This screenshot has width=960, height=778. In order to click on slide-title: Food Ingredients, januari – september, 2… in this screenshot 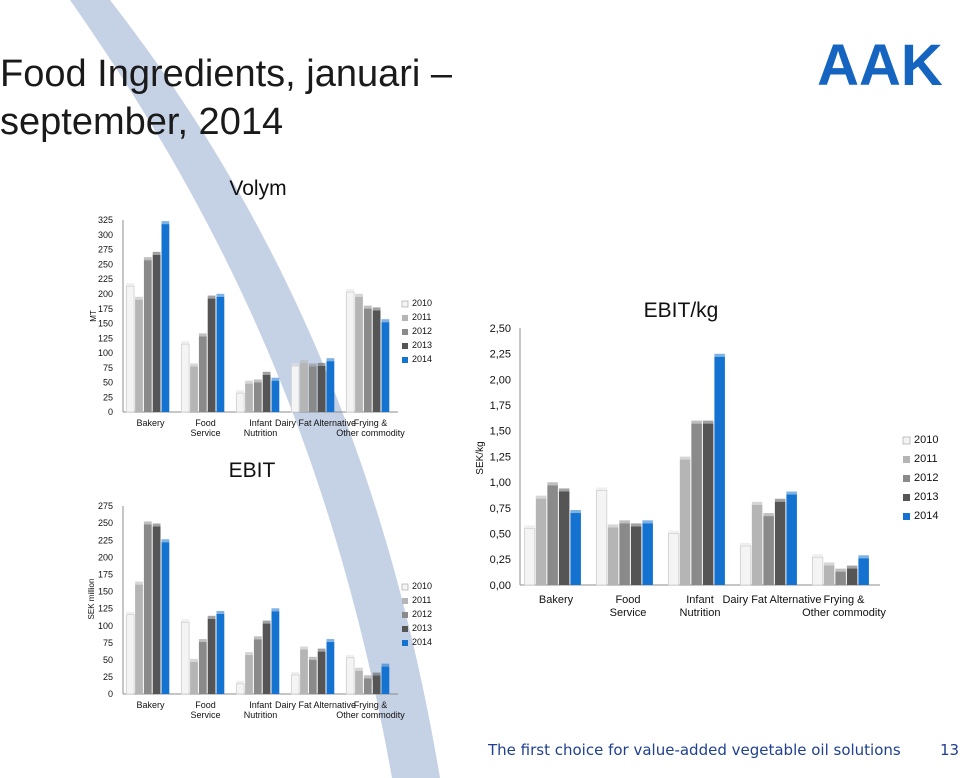, I will do `click(226, 98)`.